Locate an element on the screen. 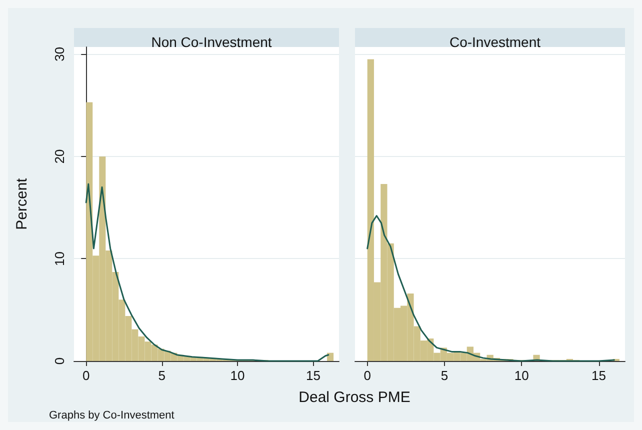  x-axis-title: Deal Gross PME is located at coordinates (354, 397).